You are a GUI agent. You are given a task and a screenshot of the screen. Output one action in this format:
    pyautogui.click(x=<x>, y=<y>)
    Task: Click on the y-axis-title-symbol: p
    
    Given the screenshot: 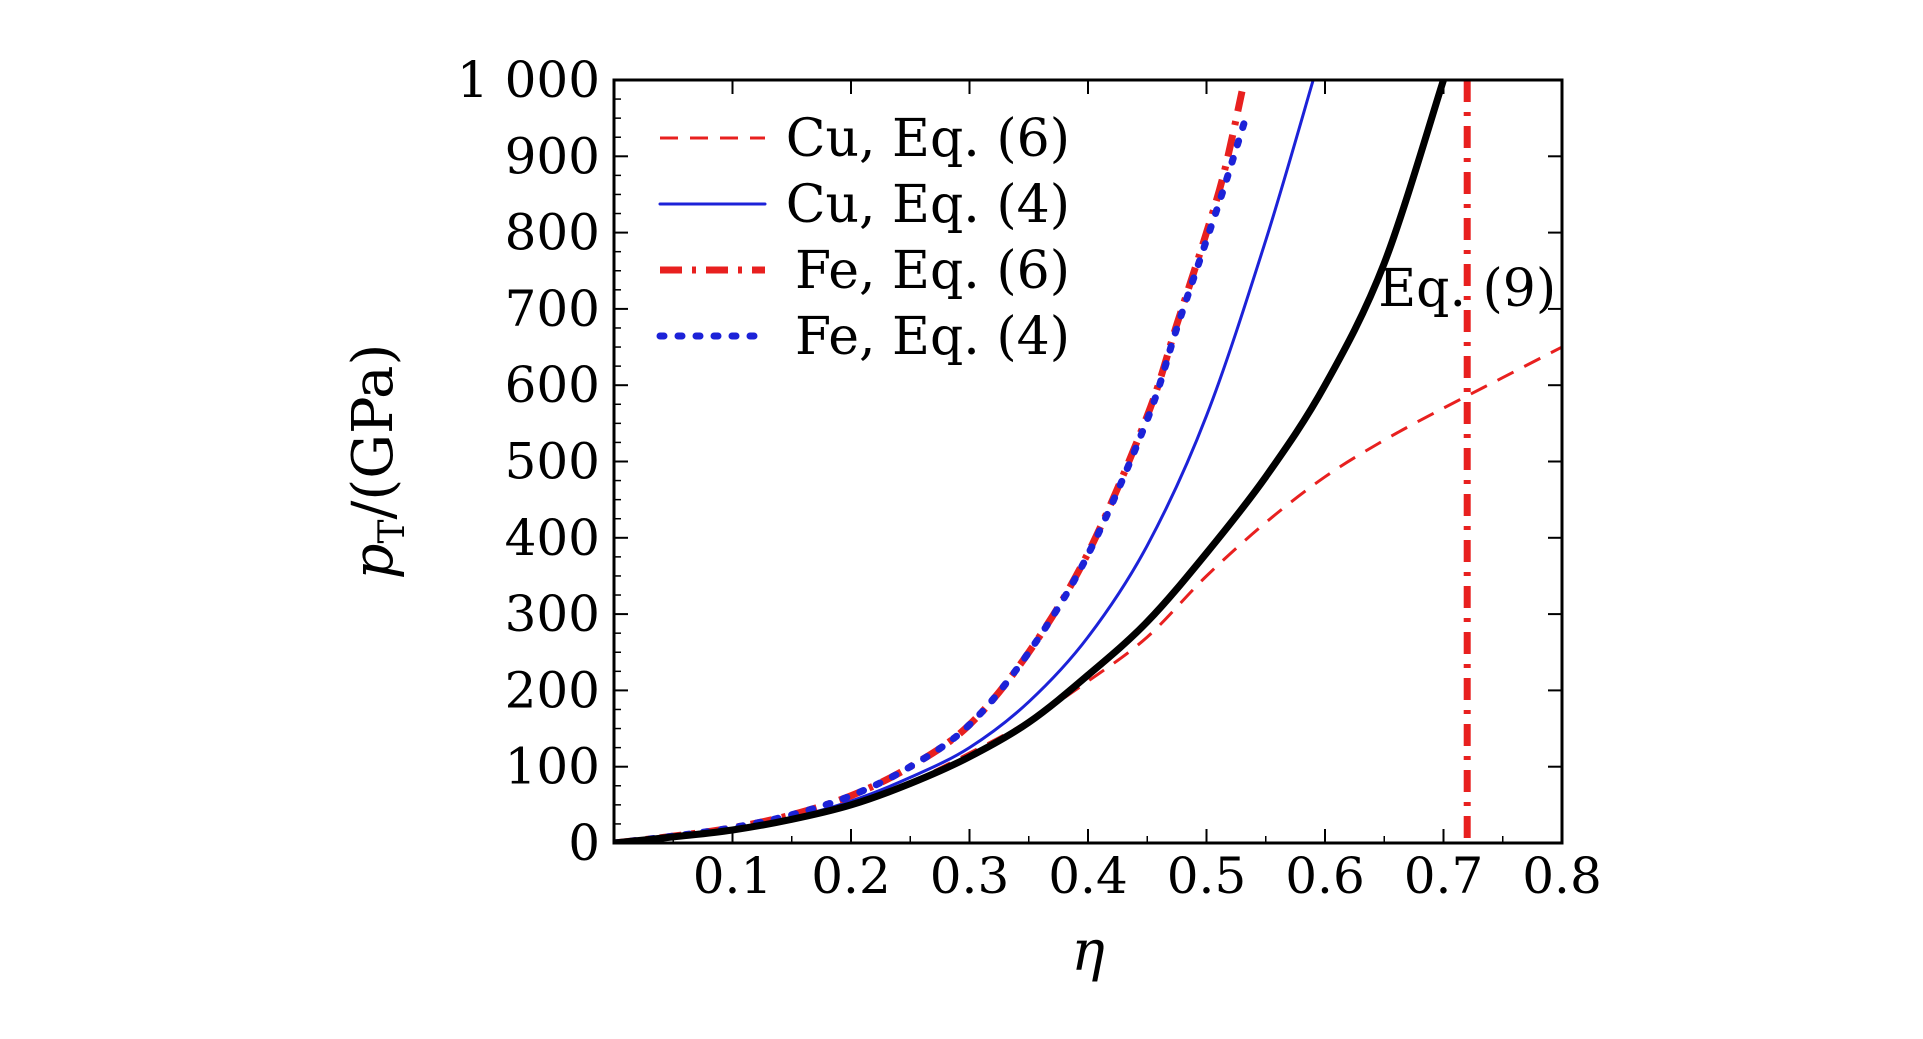 What is the action you would take?
    pyautogui.click(x=373, y=562)
    